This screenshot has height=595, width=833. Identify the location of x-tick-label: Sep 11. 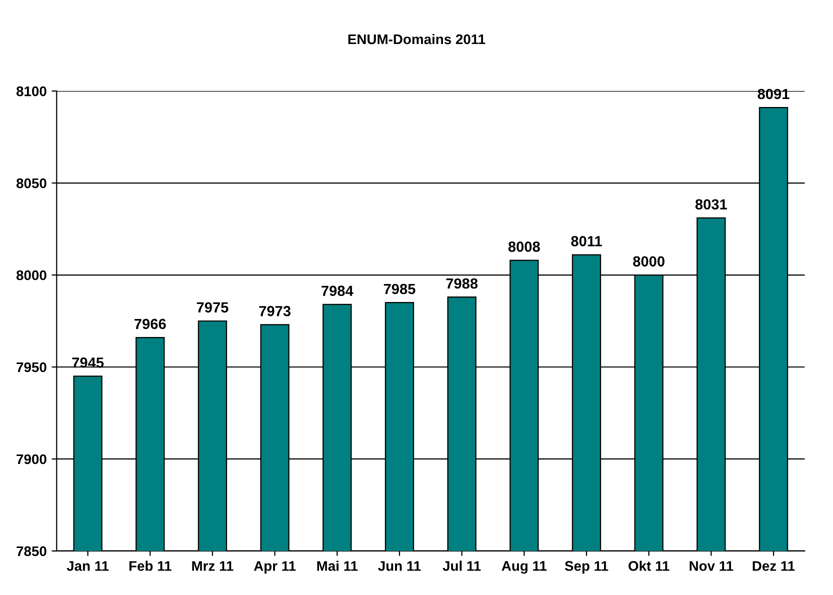
(586, 567).